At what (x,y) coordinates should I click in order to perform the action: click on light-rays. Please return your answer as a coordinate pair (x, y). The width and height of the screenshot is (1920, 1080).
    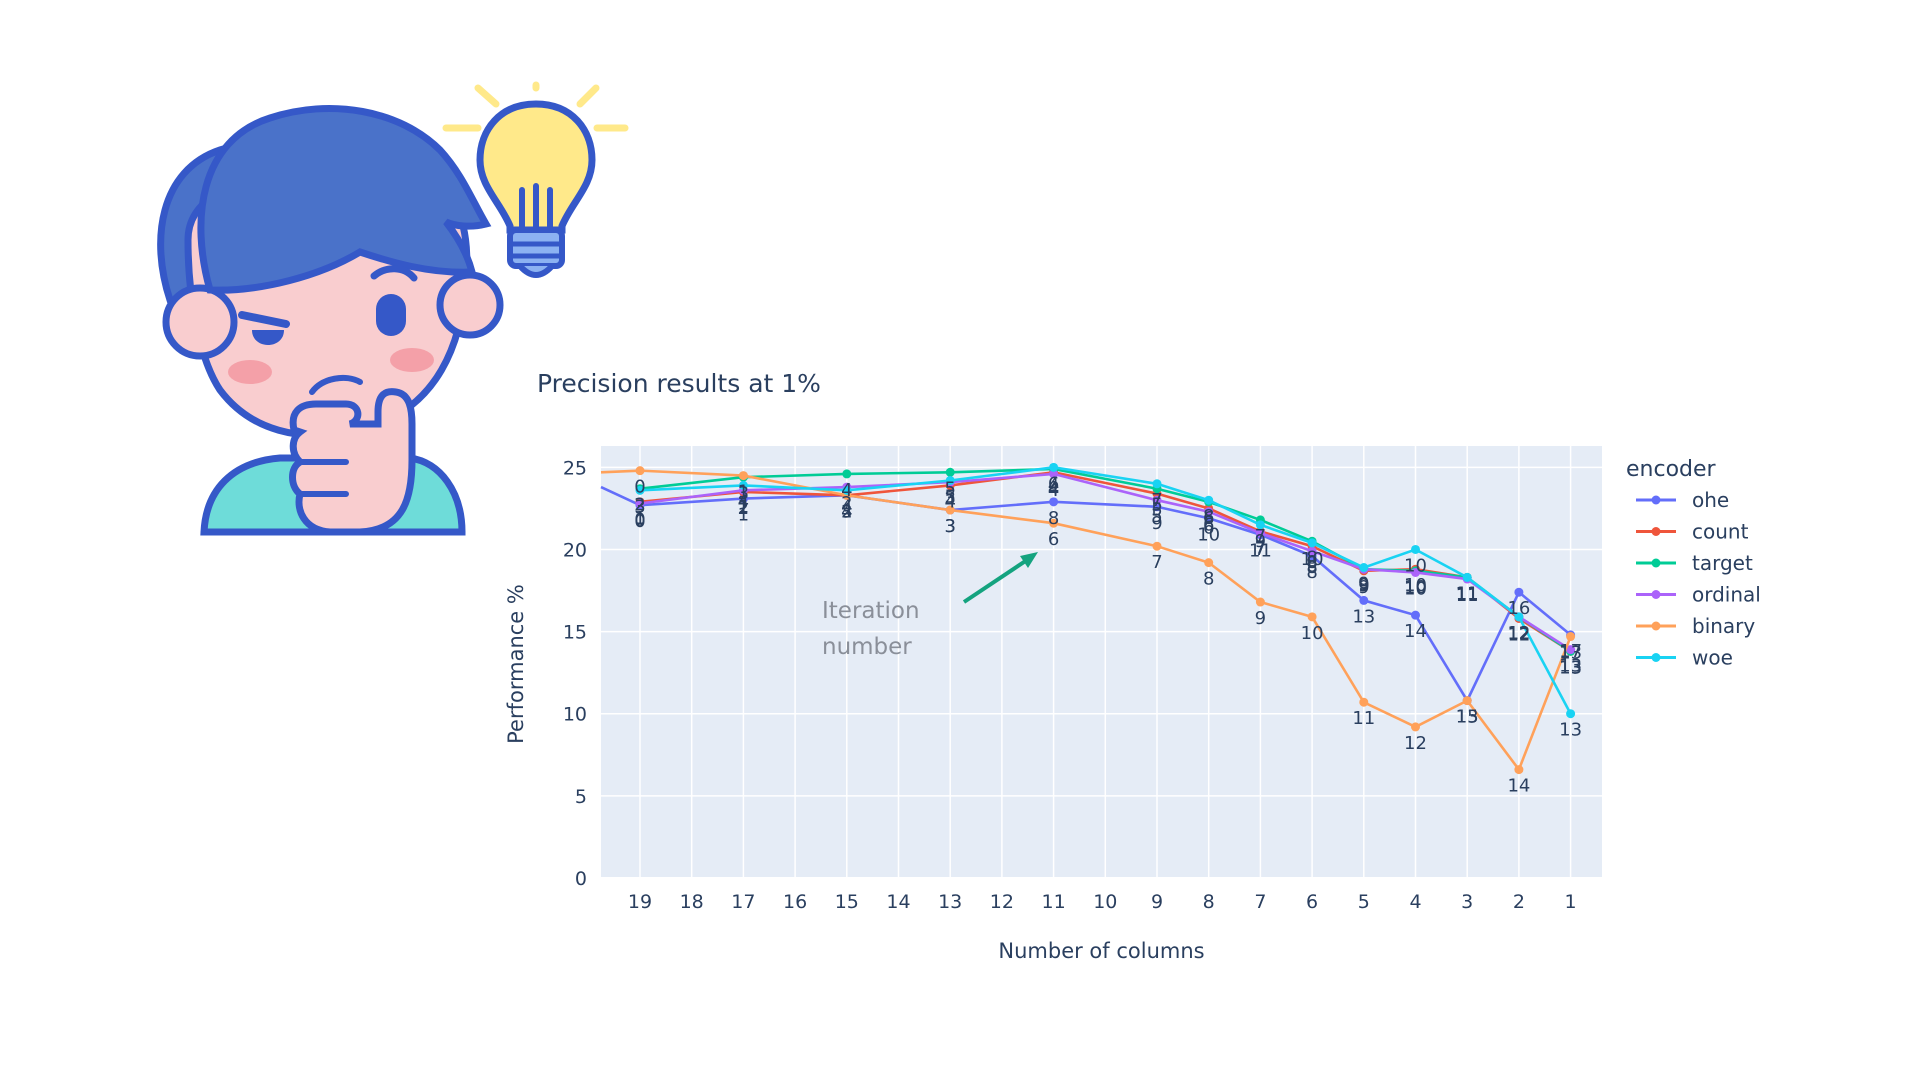
    Looking at the image, I should click on (535, 106).